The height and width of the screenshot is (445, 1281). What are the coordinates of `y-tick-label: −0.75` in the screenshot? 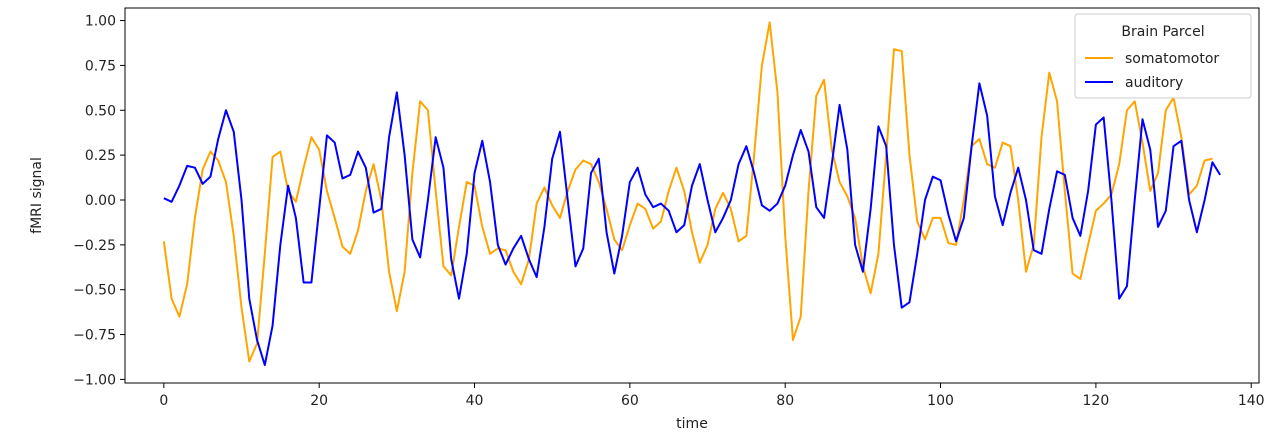 It's located at (94, 336).